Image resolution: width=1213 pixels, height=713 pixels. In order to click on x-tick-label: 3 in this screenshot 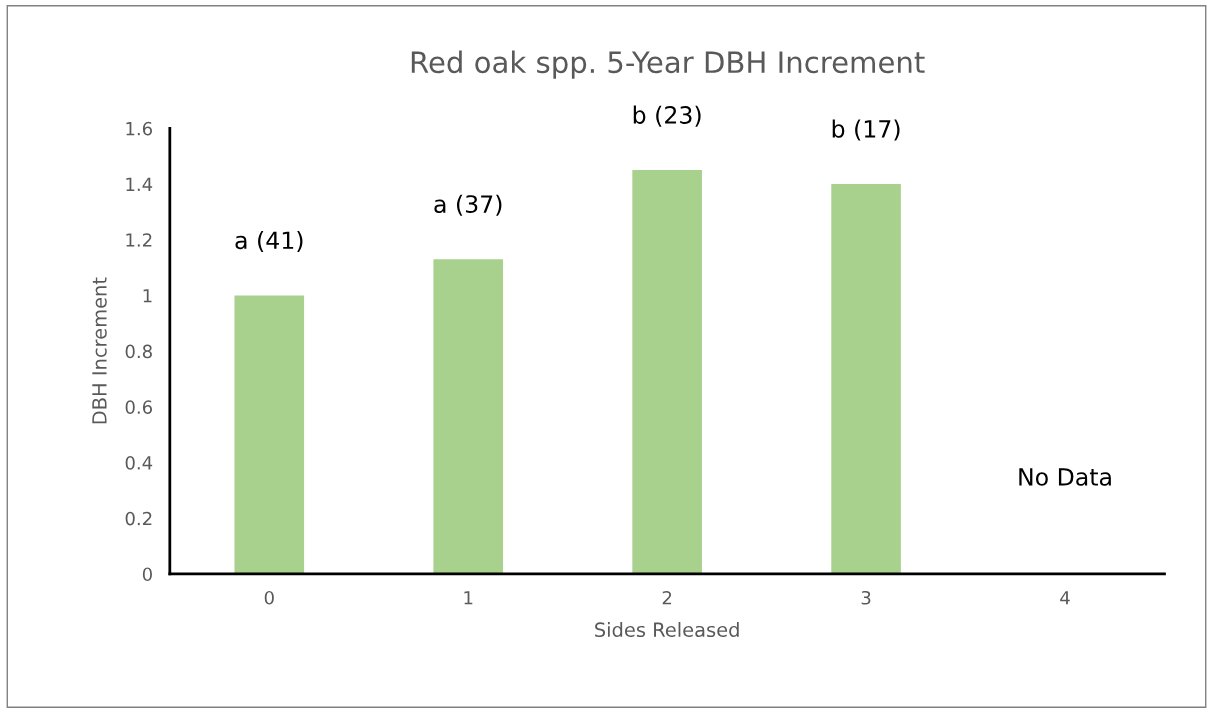, I will do `click(866, 597)`.